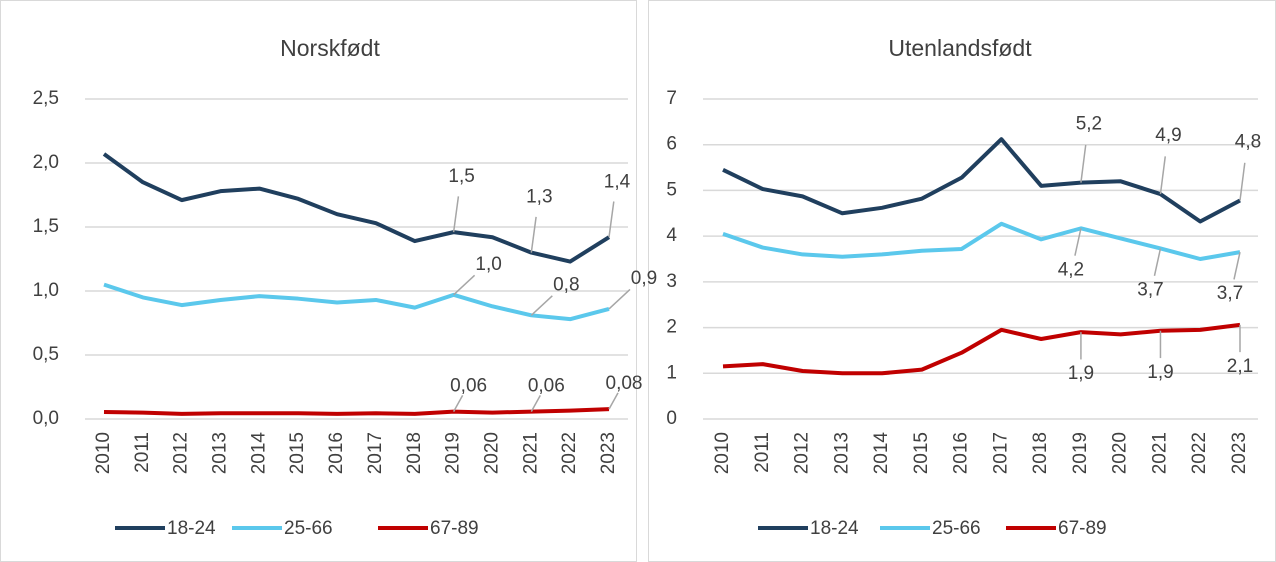 The height and width of the screenshot is (562, 1276). I want to click on data-label: 5,2, so click(1089, 124).